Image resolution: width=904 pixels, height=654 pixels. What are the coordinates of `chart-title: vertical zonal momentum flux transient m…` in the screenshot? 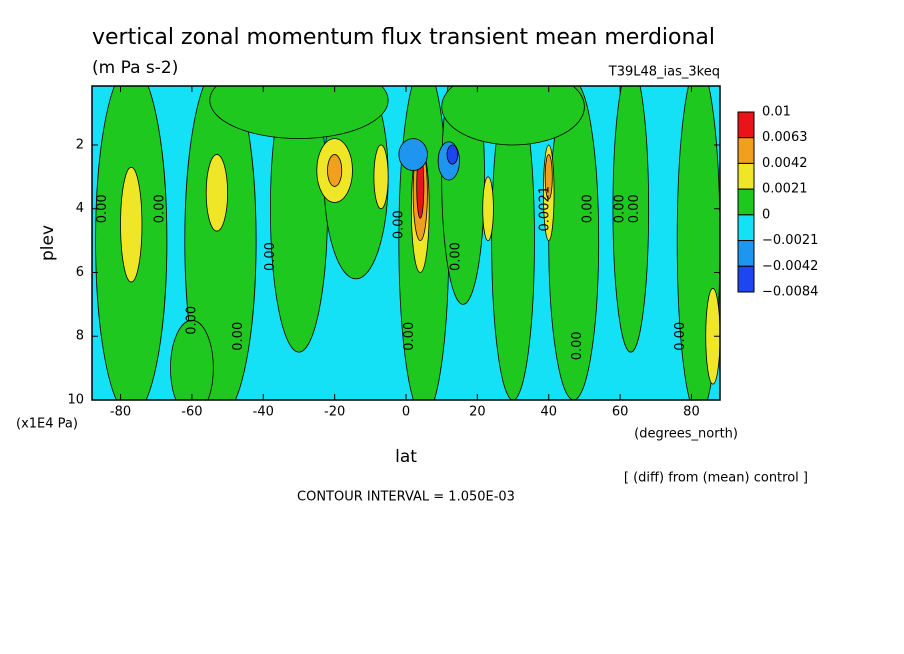 It's located at (403, 37).